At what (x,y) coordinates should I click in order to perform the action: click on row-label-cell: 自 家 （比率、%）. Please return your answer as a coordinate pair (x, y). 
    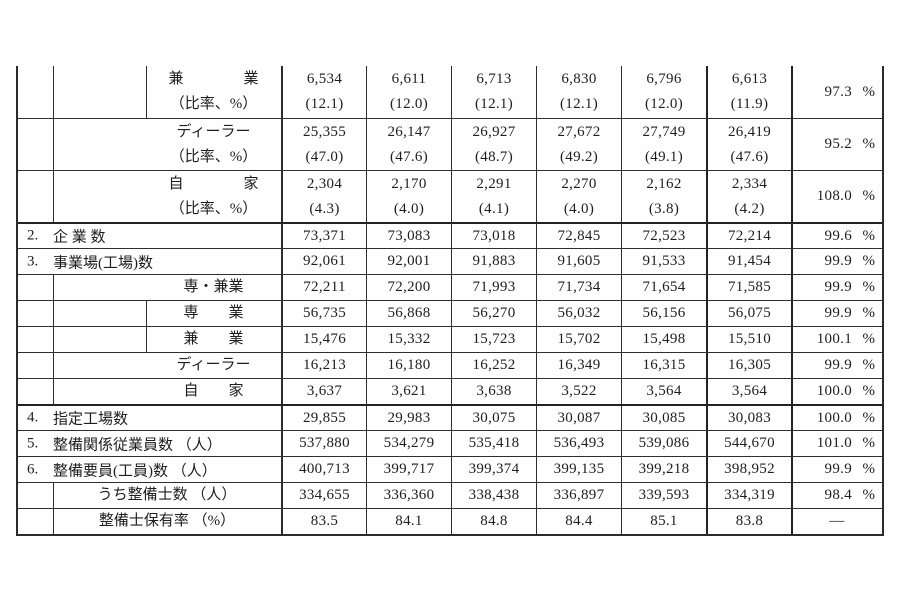
    Looking at the image, I should click on (149, 196).